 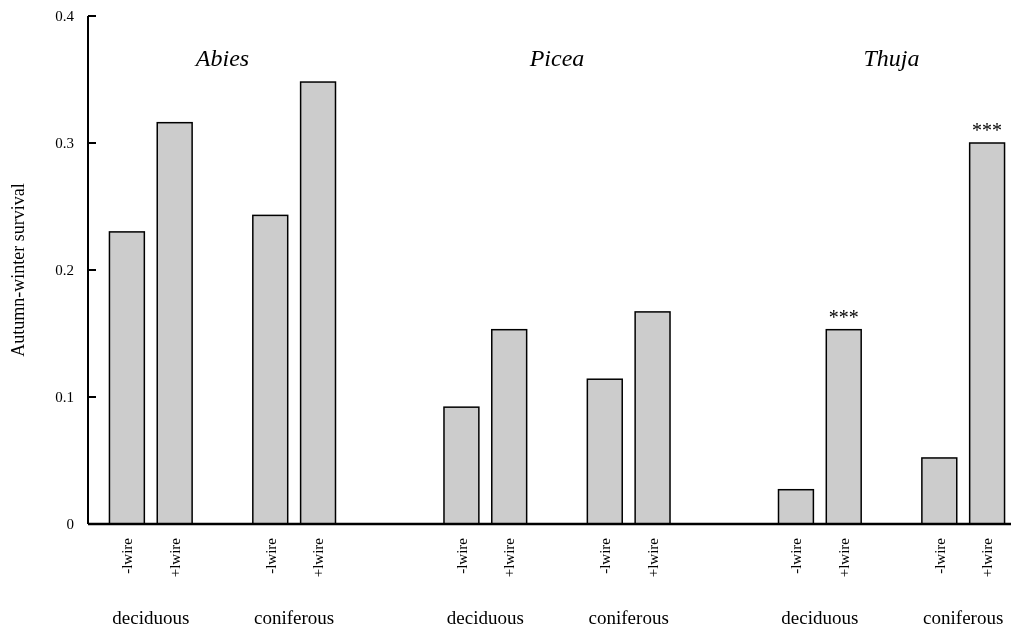 What do you see at coordinates (70, 524) in the screenshot?
I see `y-tick-label: 0` at bounding box center [70, 524].